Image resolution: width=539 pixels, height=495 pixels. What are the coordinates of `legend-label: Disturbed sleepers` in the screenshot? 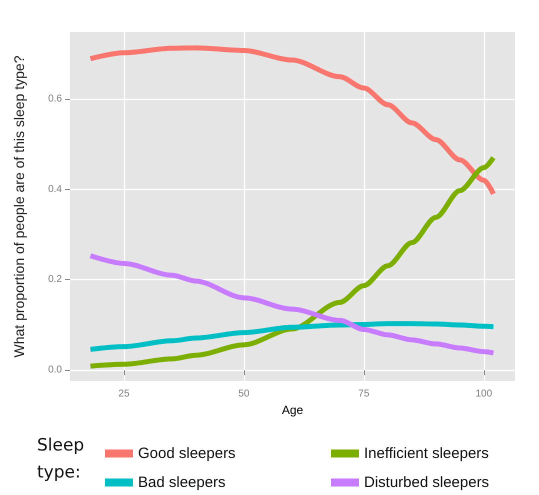 It's located at (427, 482).